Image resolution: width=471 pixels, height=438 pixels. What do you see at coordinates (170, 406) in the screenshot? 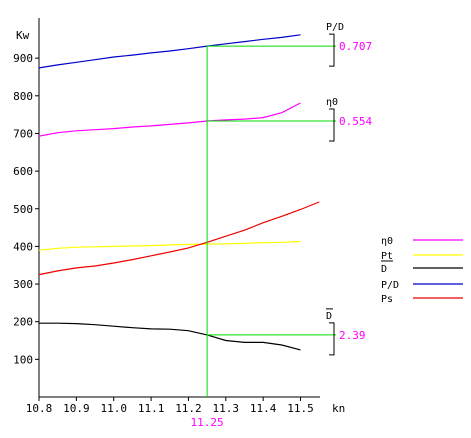
I see `x-tick-labels: 10.8 10.9 11.0 11.1 11.2 11.3 11.4 11.5` at bounding box center [170, 406].